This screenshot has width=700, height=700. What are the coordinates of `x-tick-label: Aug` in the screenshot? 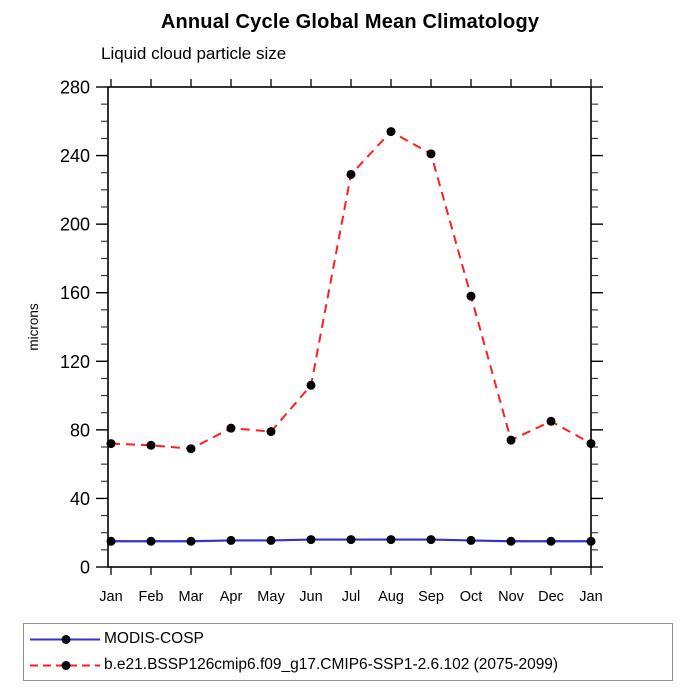 It's located at (391, 597).